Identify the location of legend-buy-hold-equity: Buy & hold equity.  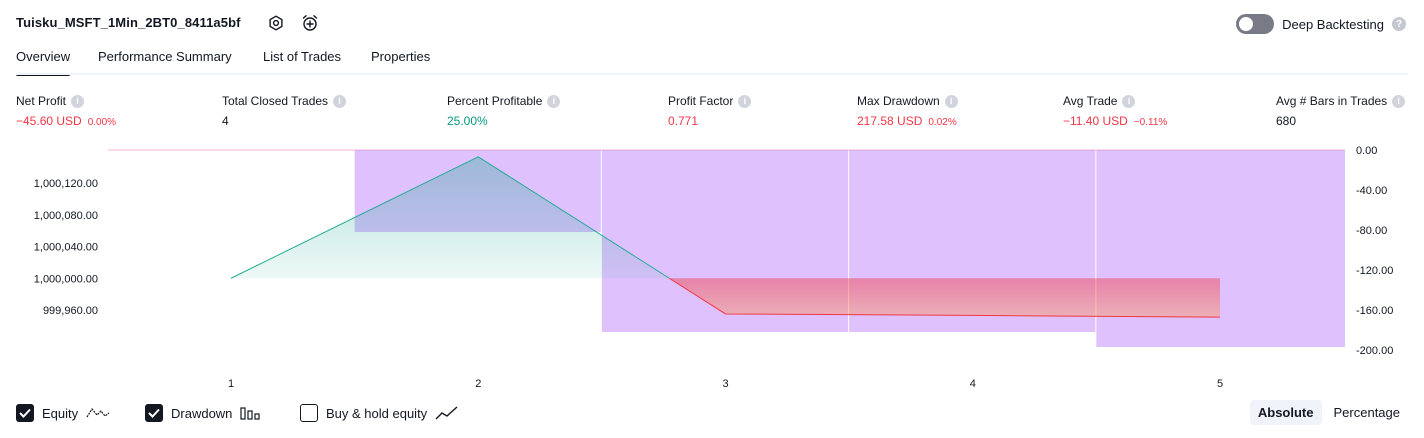
(379, 413).